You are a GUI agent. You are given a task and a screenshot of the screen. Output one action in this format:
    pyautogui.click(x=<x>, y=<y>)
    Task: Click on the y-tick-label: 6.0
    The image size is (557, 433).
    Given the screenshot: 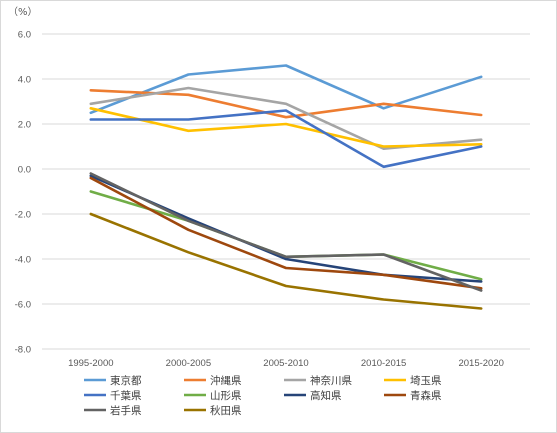 What is the action you would take?
    pyautogui.click(x=24, y=35)
    